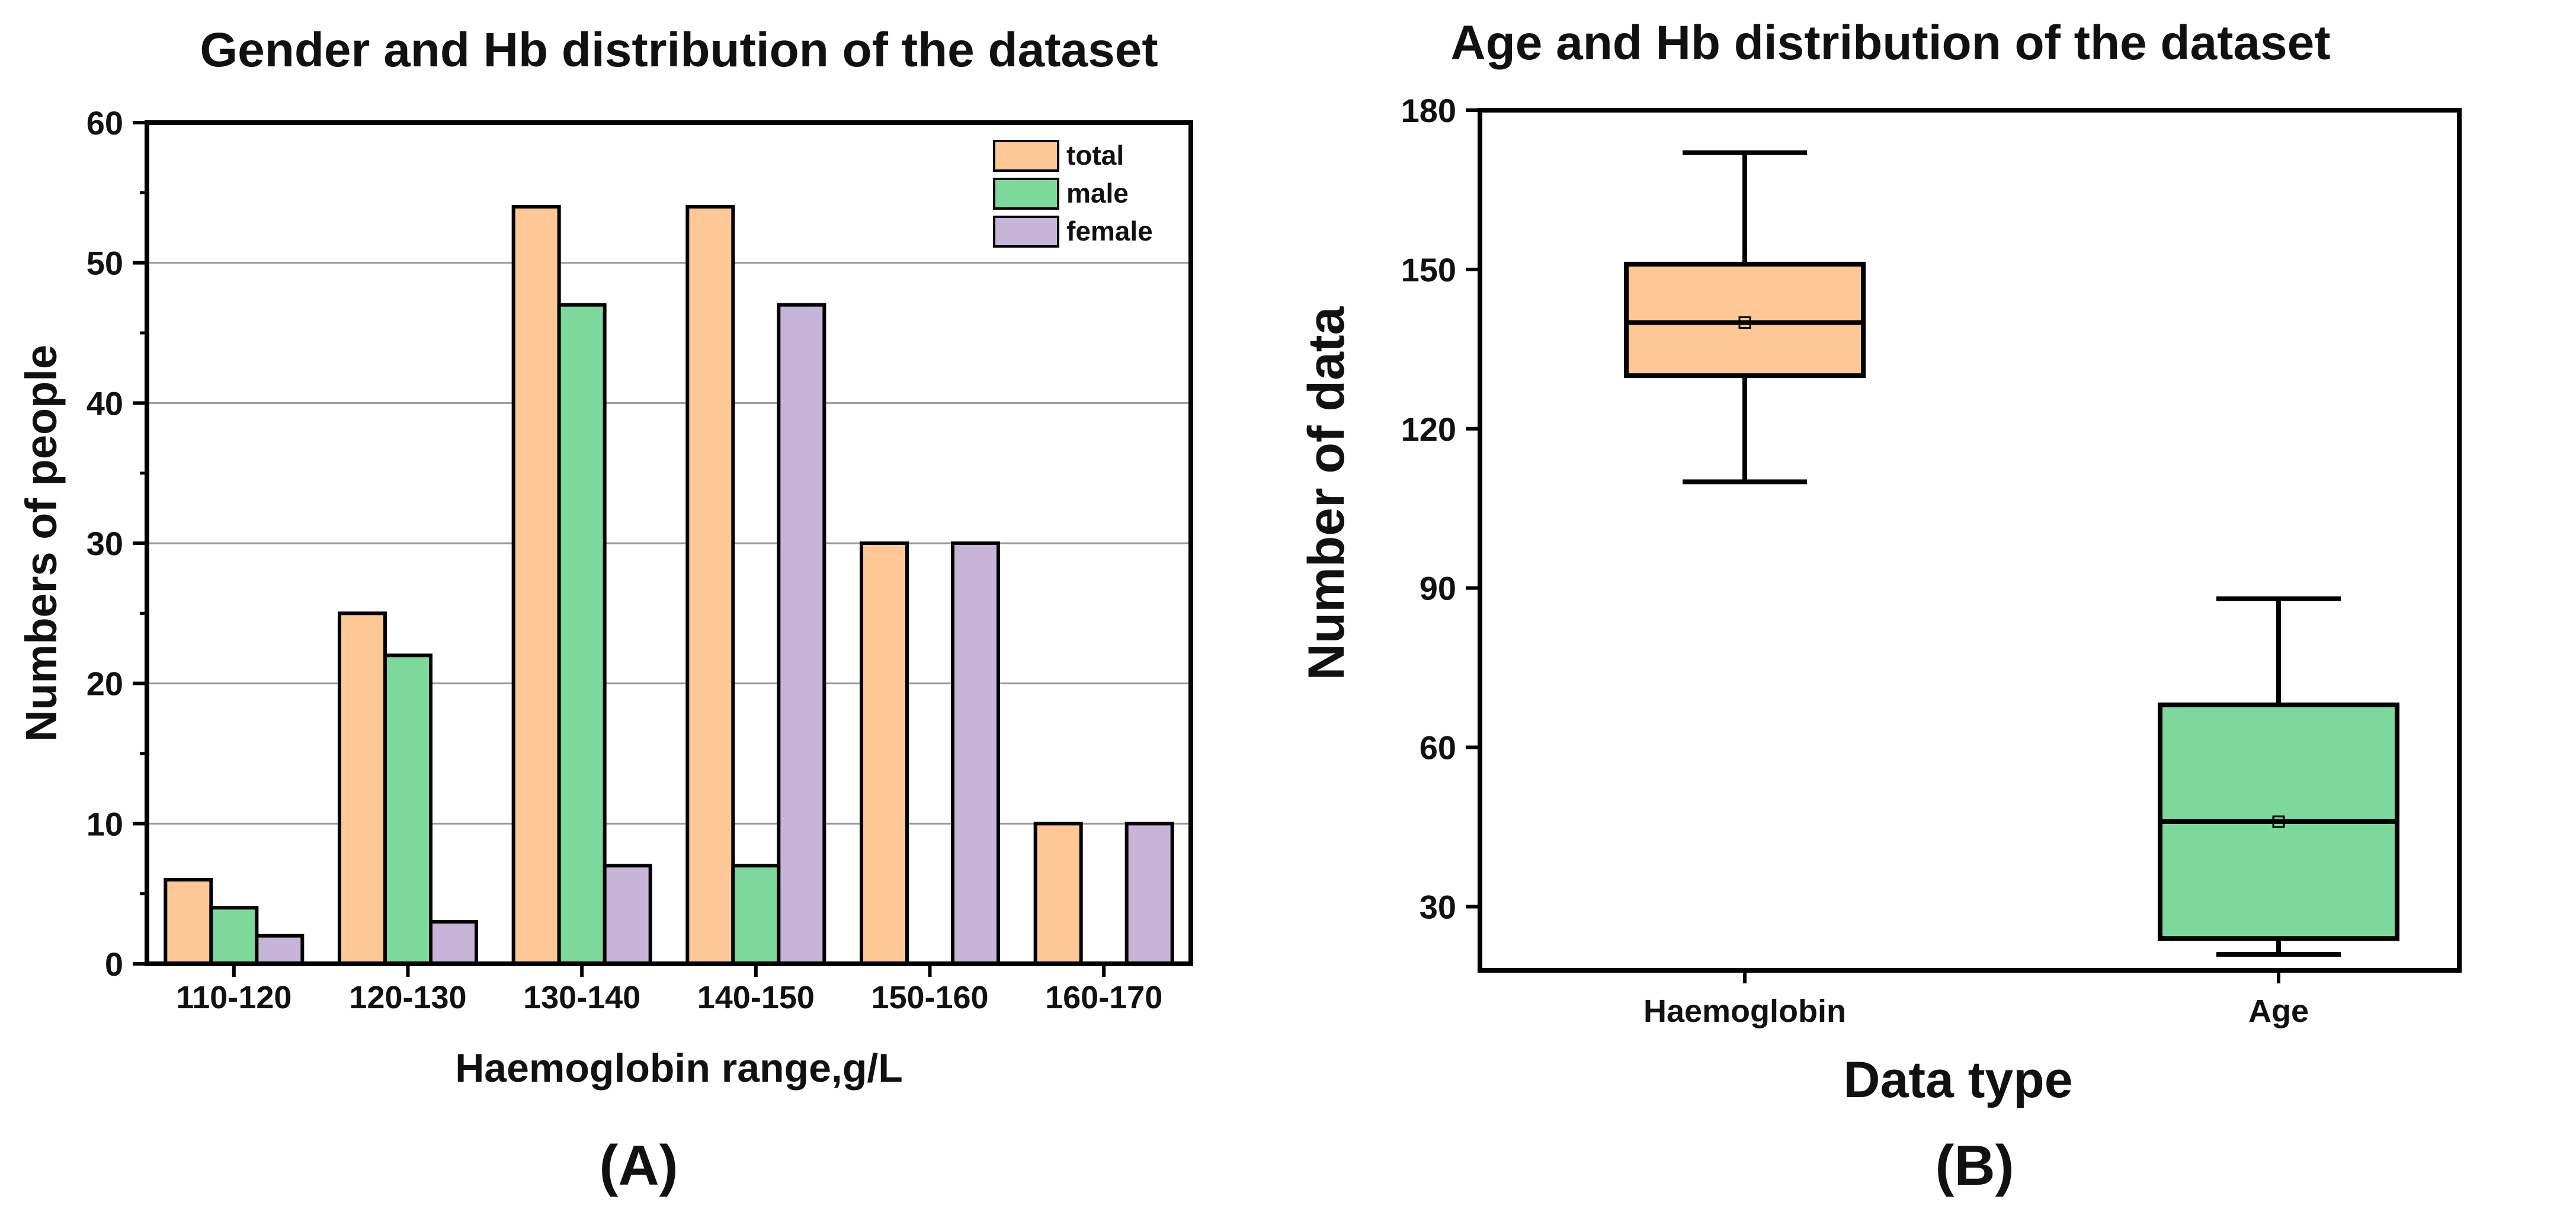 This screenshot has height=1215, width=2576. I want to click on legend-swatch-female, so click(1026, 232).